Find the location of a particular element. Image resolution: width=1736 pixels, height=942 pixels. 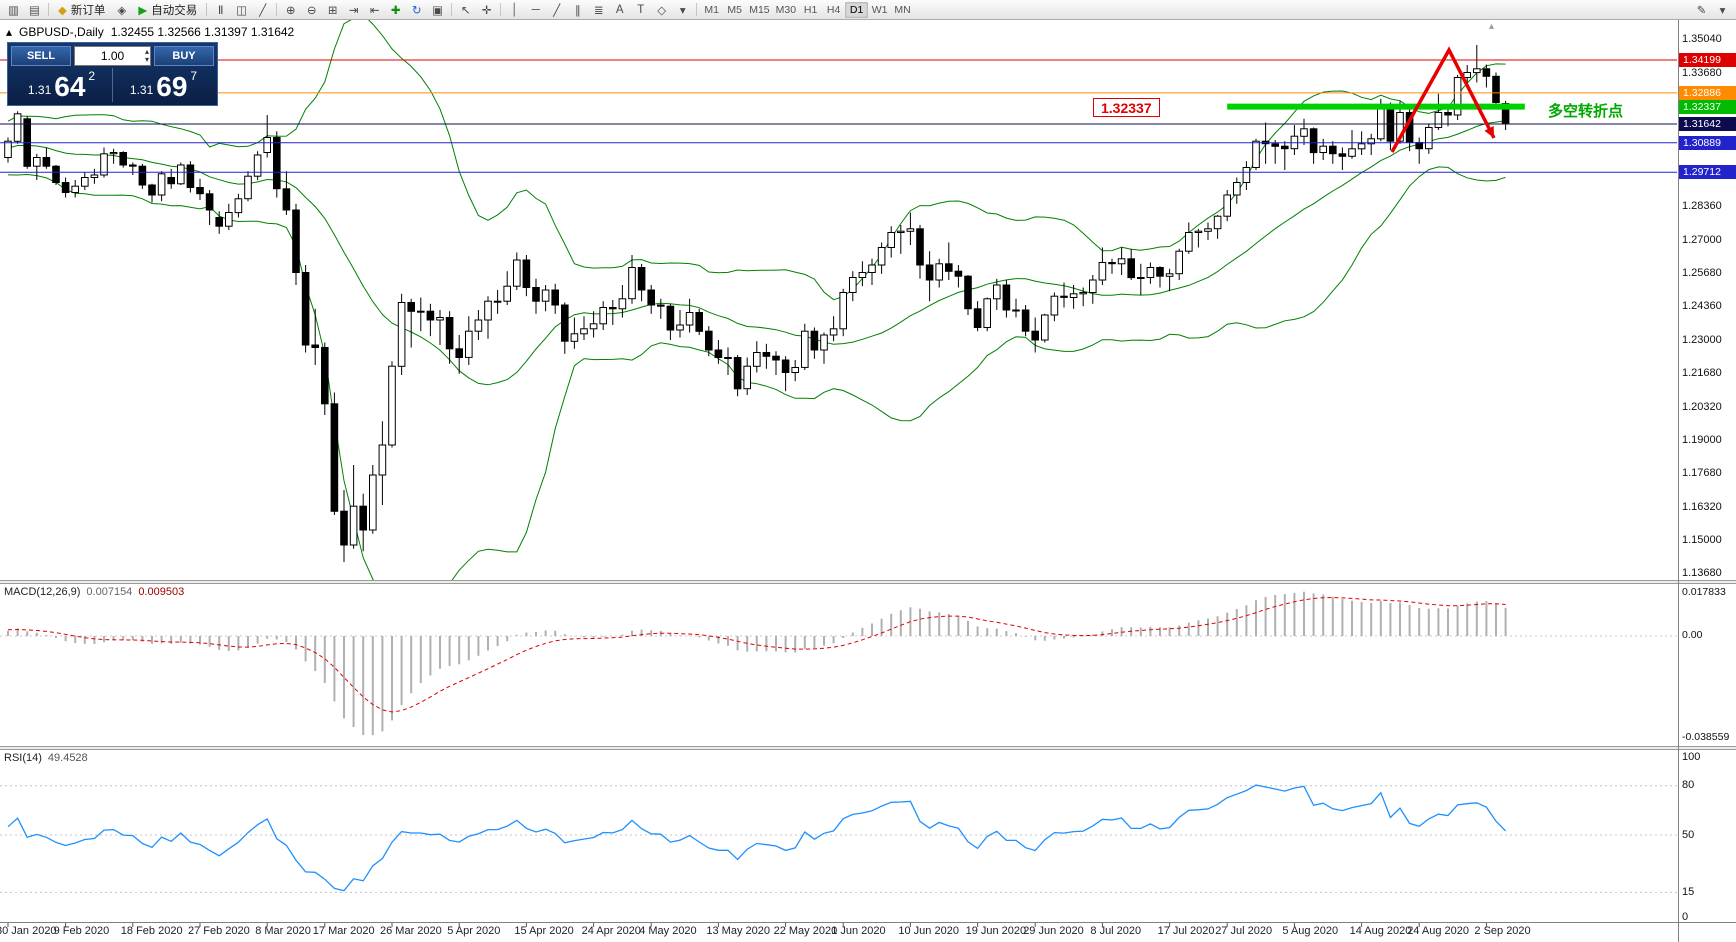

timeframe-m30-button: M30 is located at coordinates (786, 10).